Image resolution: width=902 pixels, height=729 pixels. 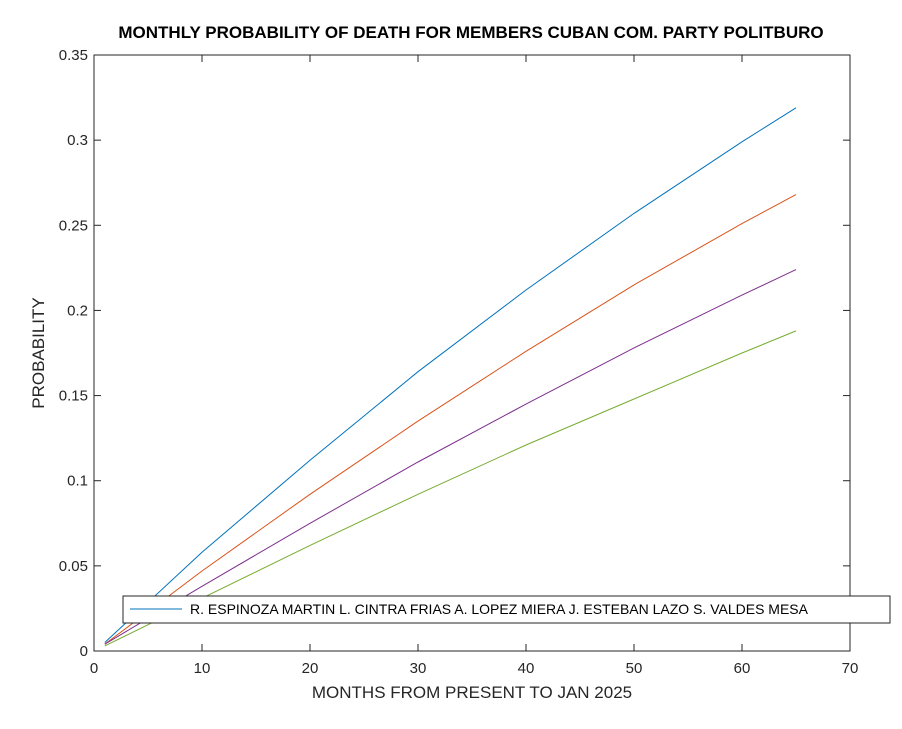 What do you see at coordinates (472, 692) in the screenshot?
I see `x-axis-label: MONTHS FROM PRESENT TO JAN 2025` at bounding box center [472, 692].